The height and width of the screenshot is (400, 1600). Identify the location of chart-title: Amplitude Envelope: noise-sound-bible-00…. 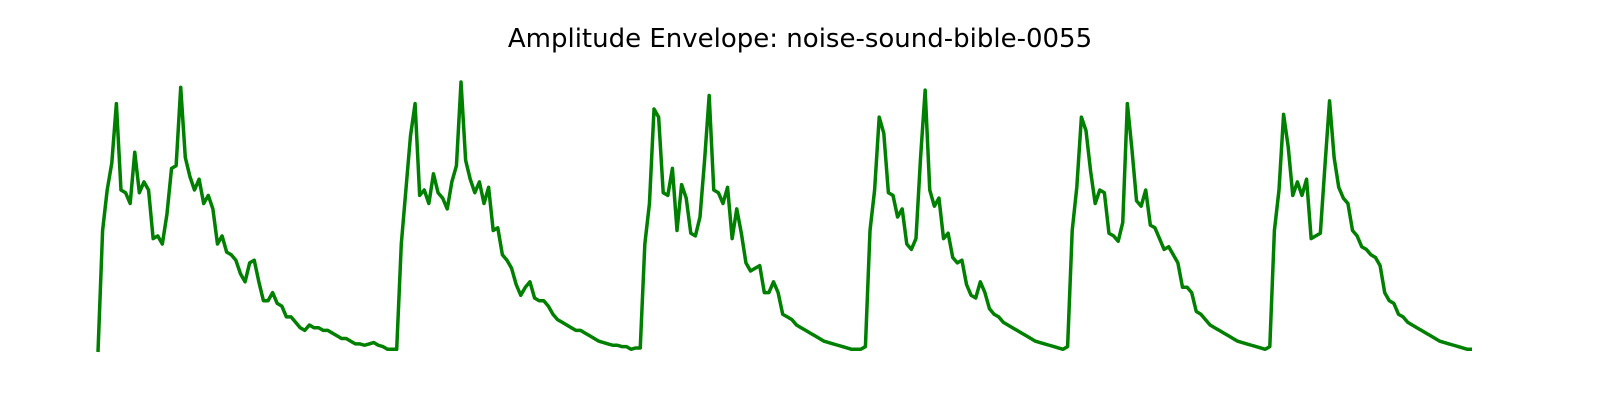
(800, 39).